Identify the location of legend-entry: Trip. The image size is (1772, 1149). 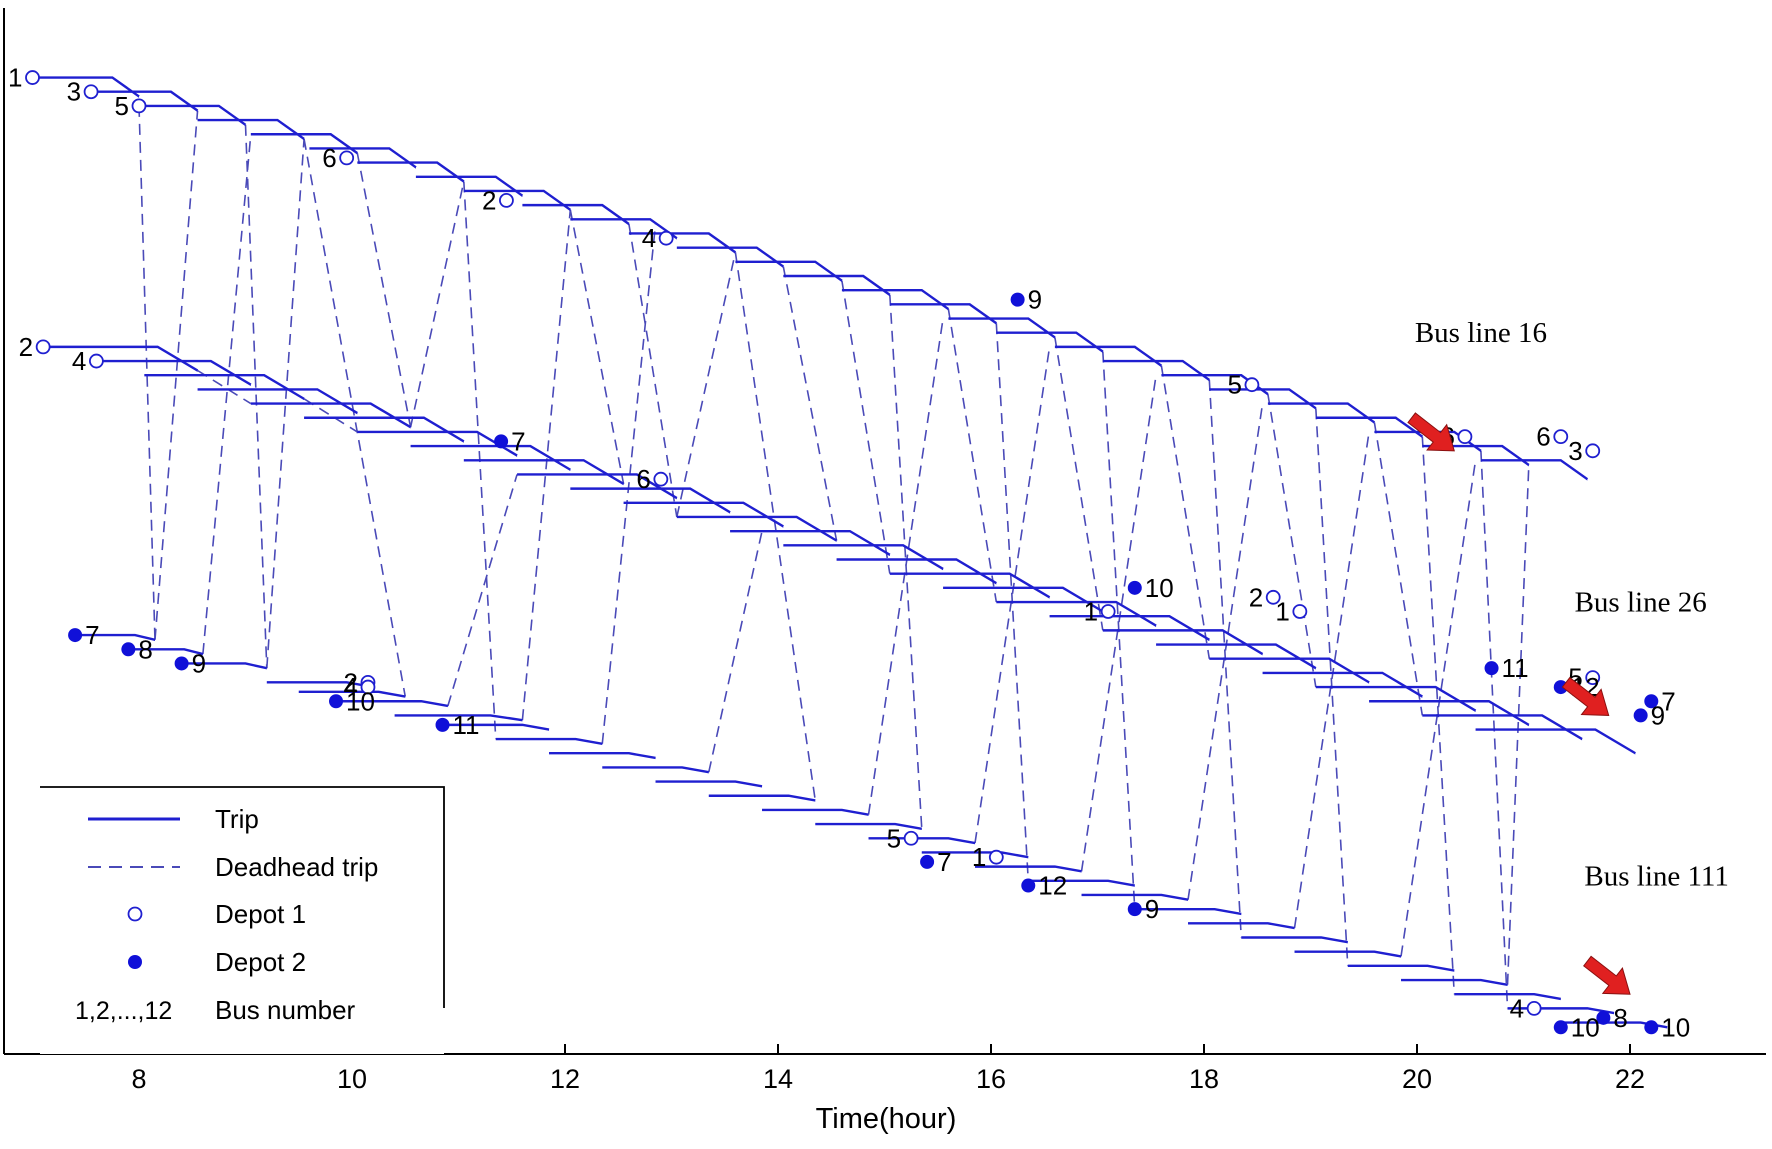
(173, 819).